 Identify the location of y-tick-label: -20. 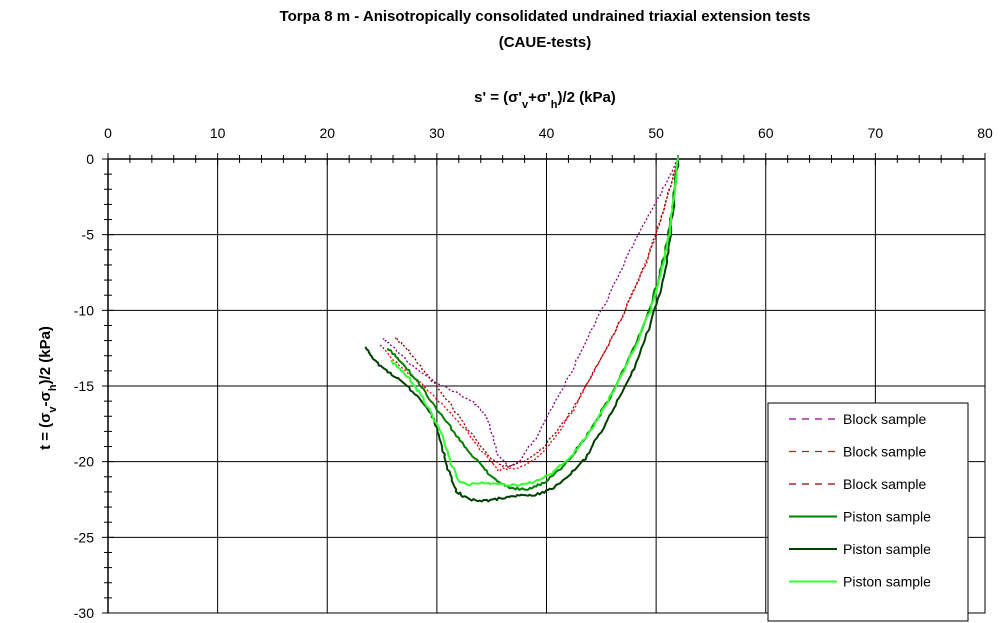
(84, 462).